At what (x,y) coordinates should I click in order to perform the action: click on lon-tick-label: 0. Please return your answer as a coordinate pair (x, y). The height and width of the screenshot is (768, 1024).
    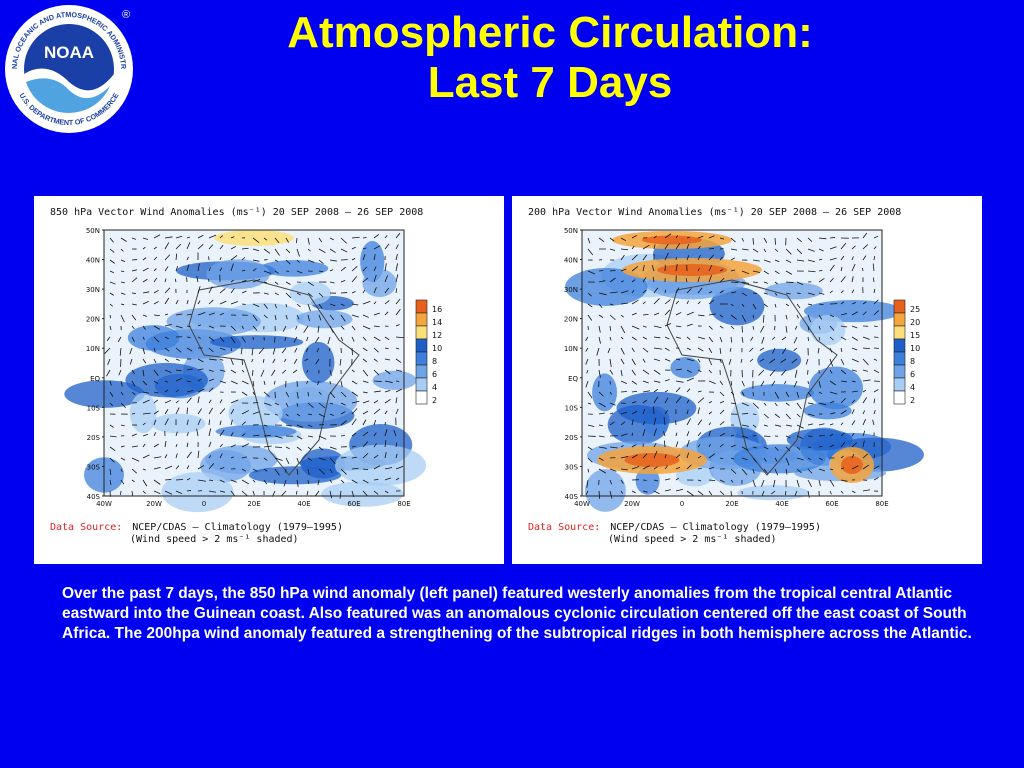
    Looking at the image, I should click on (682, 504).